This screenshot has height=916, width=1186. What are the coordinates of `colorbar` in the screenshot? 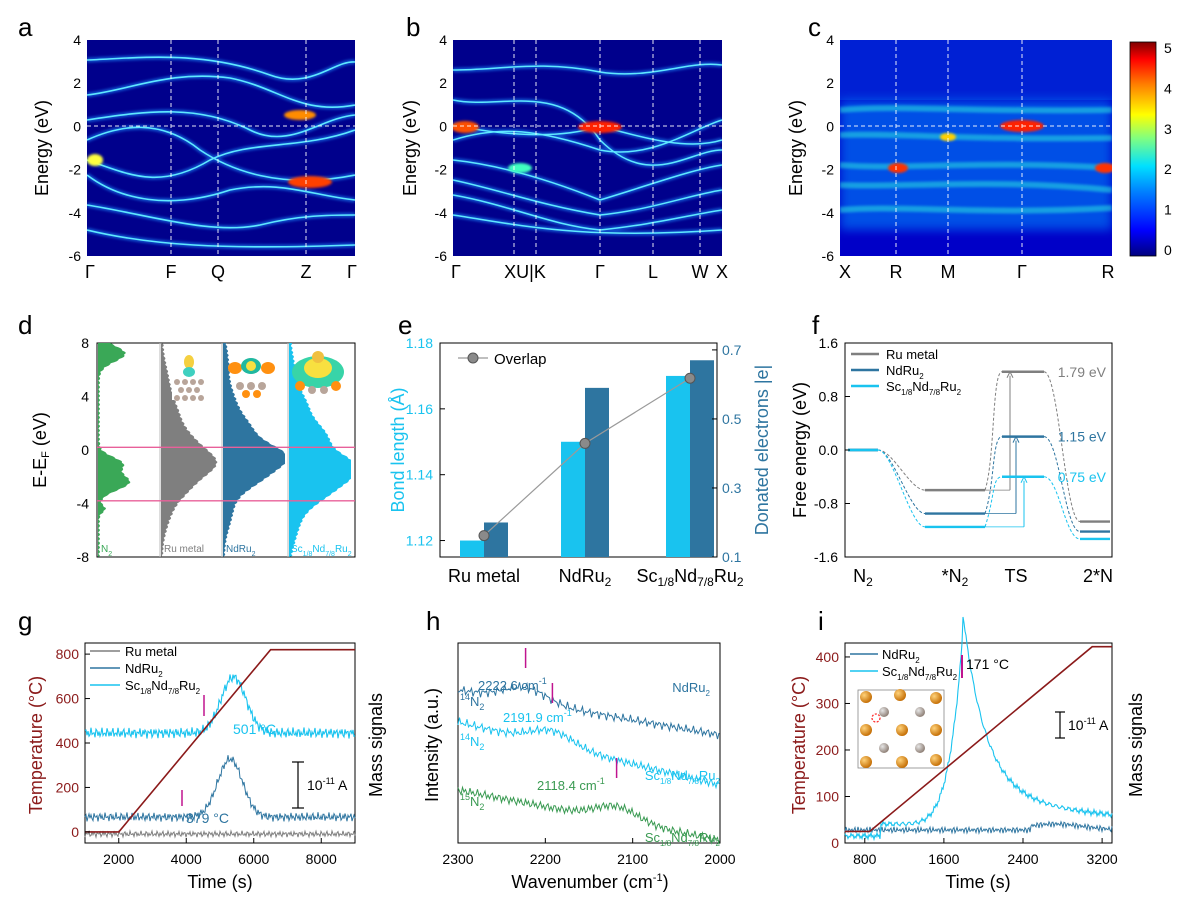 It's located at (1143, 149).